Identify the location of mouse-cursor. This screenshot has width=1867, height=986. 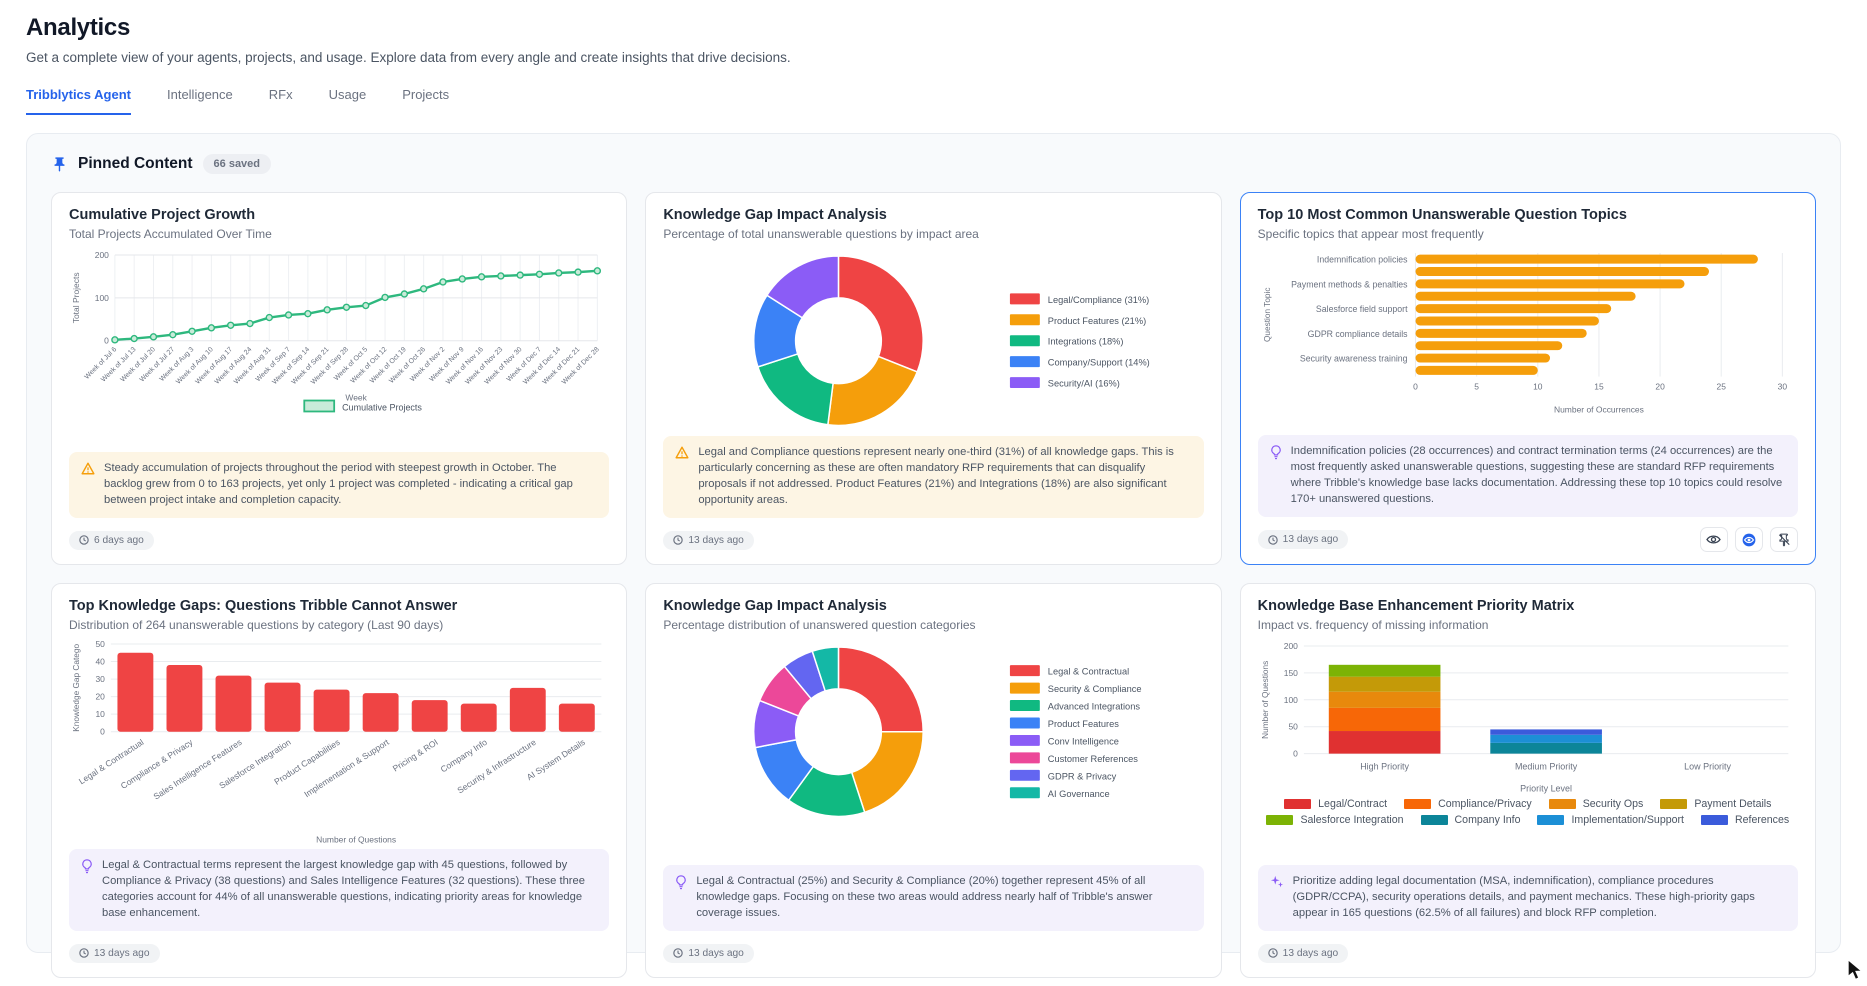
(1855, 972).